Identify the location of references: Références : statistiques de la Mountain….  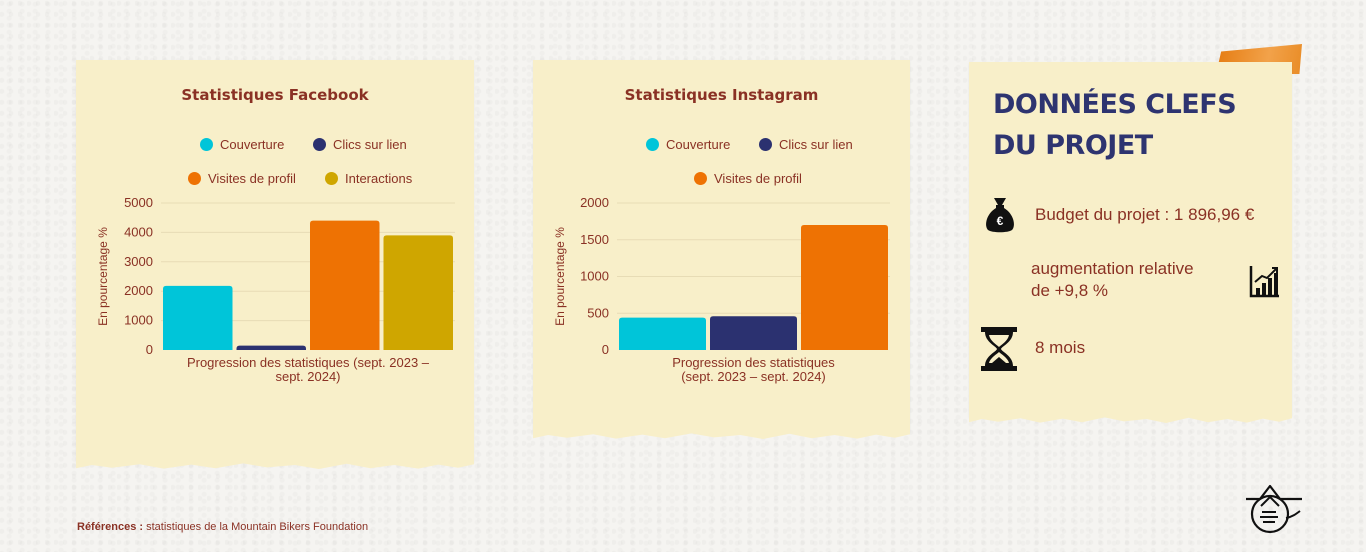
(222, 527).